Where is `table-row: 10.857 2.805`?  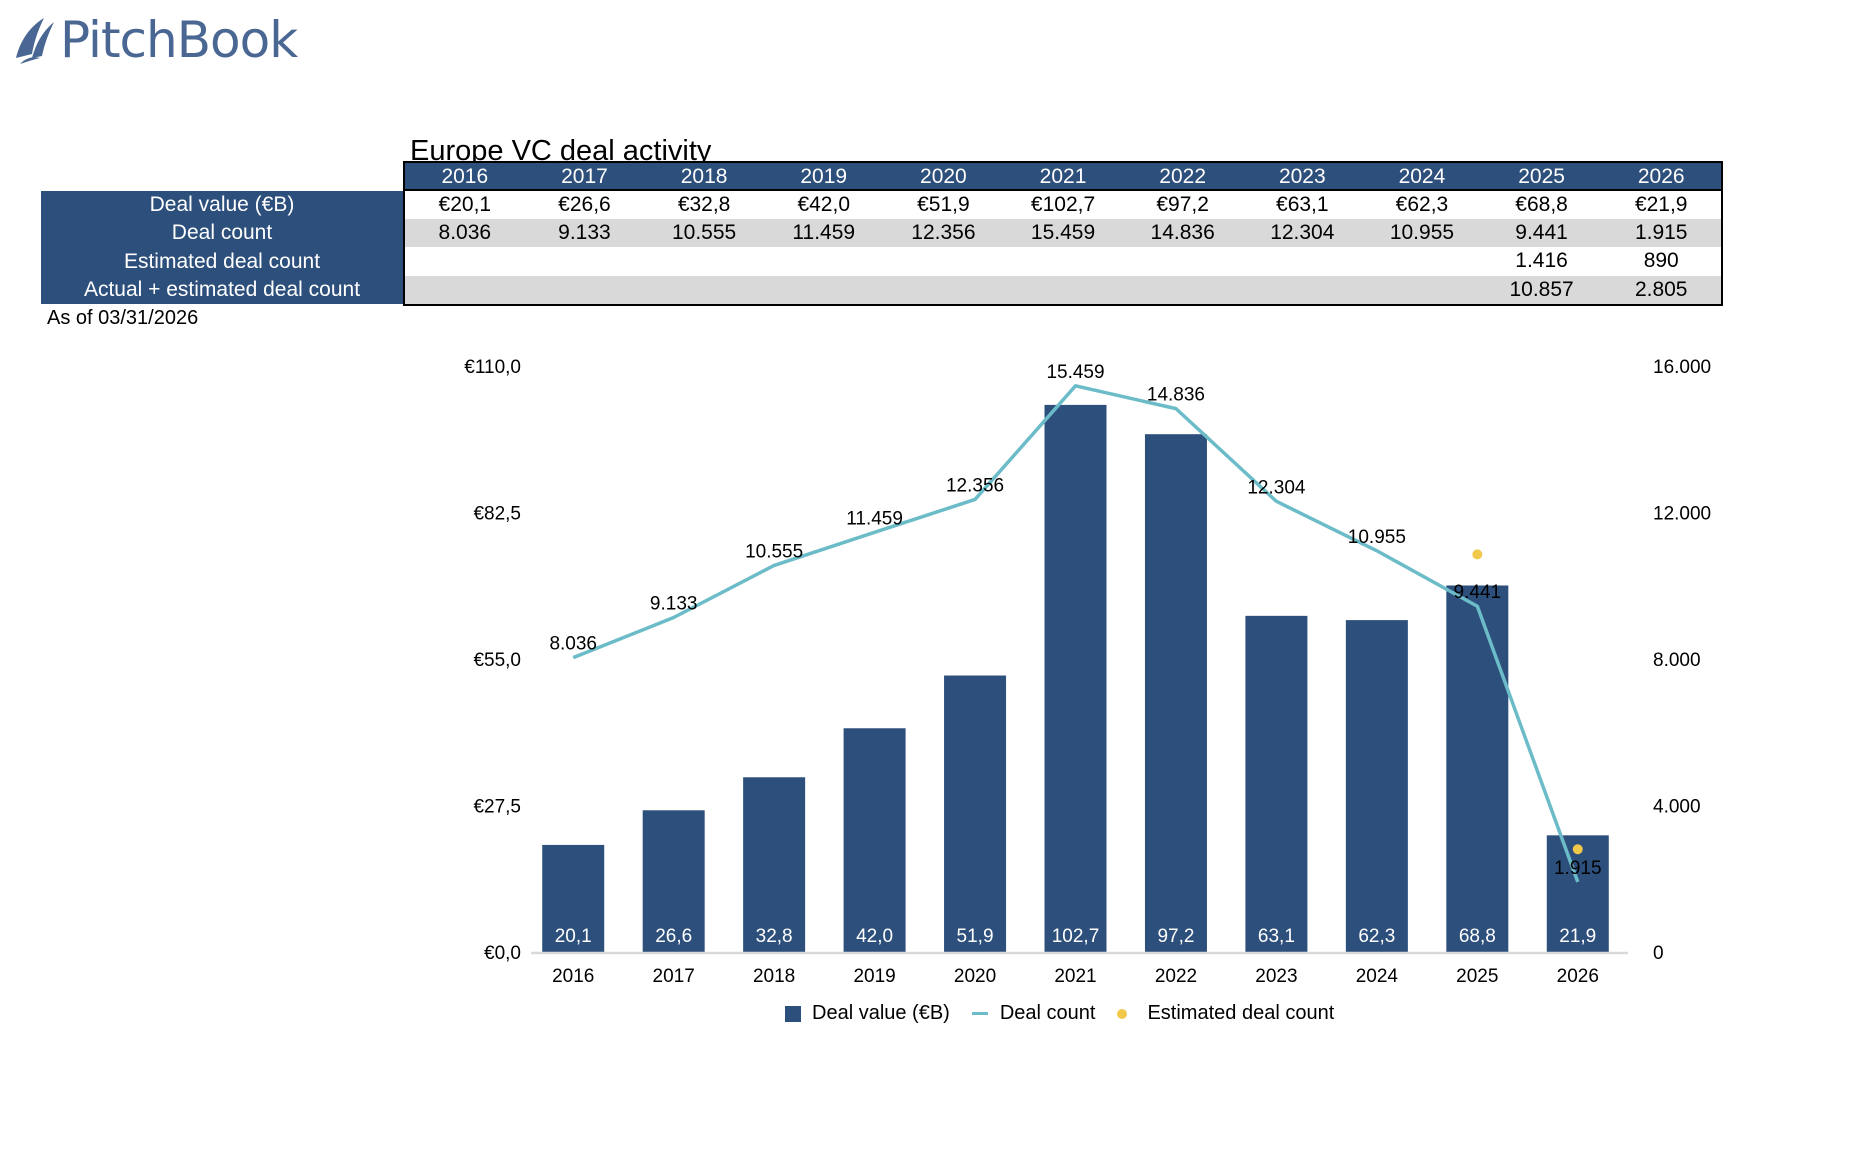
table-row: 10.857 2.805 is located at coordinates (1063, 289).